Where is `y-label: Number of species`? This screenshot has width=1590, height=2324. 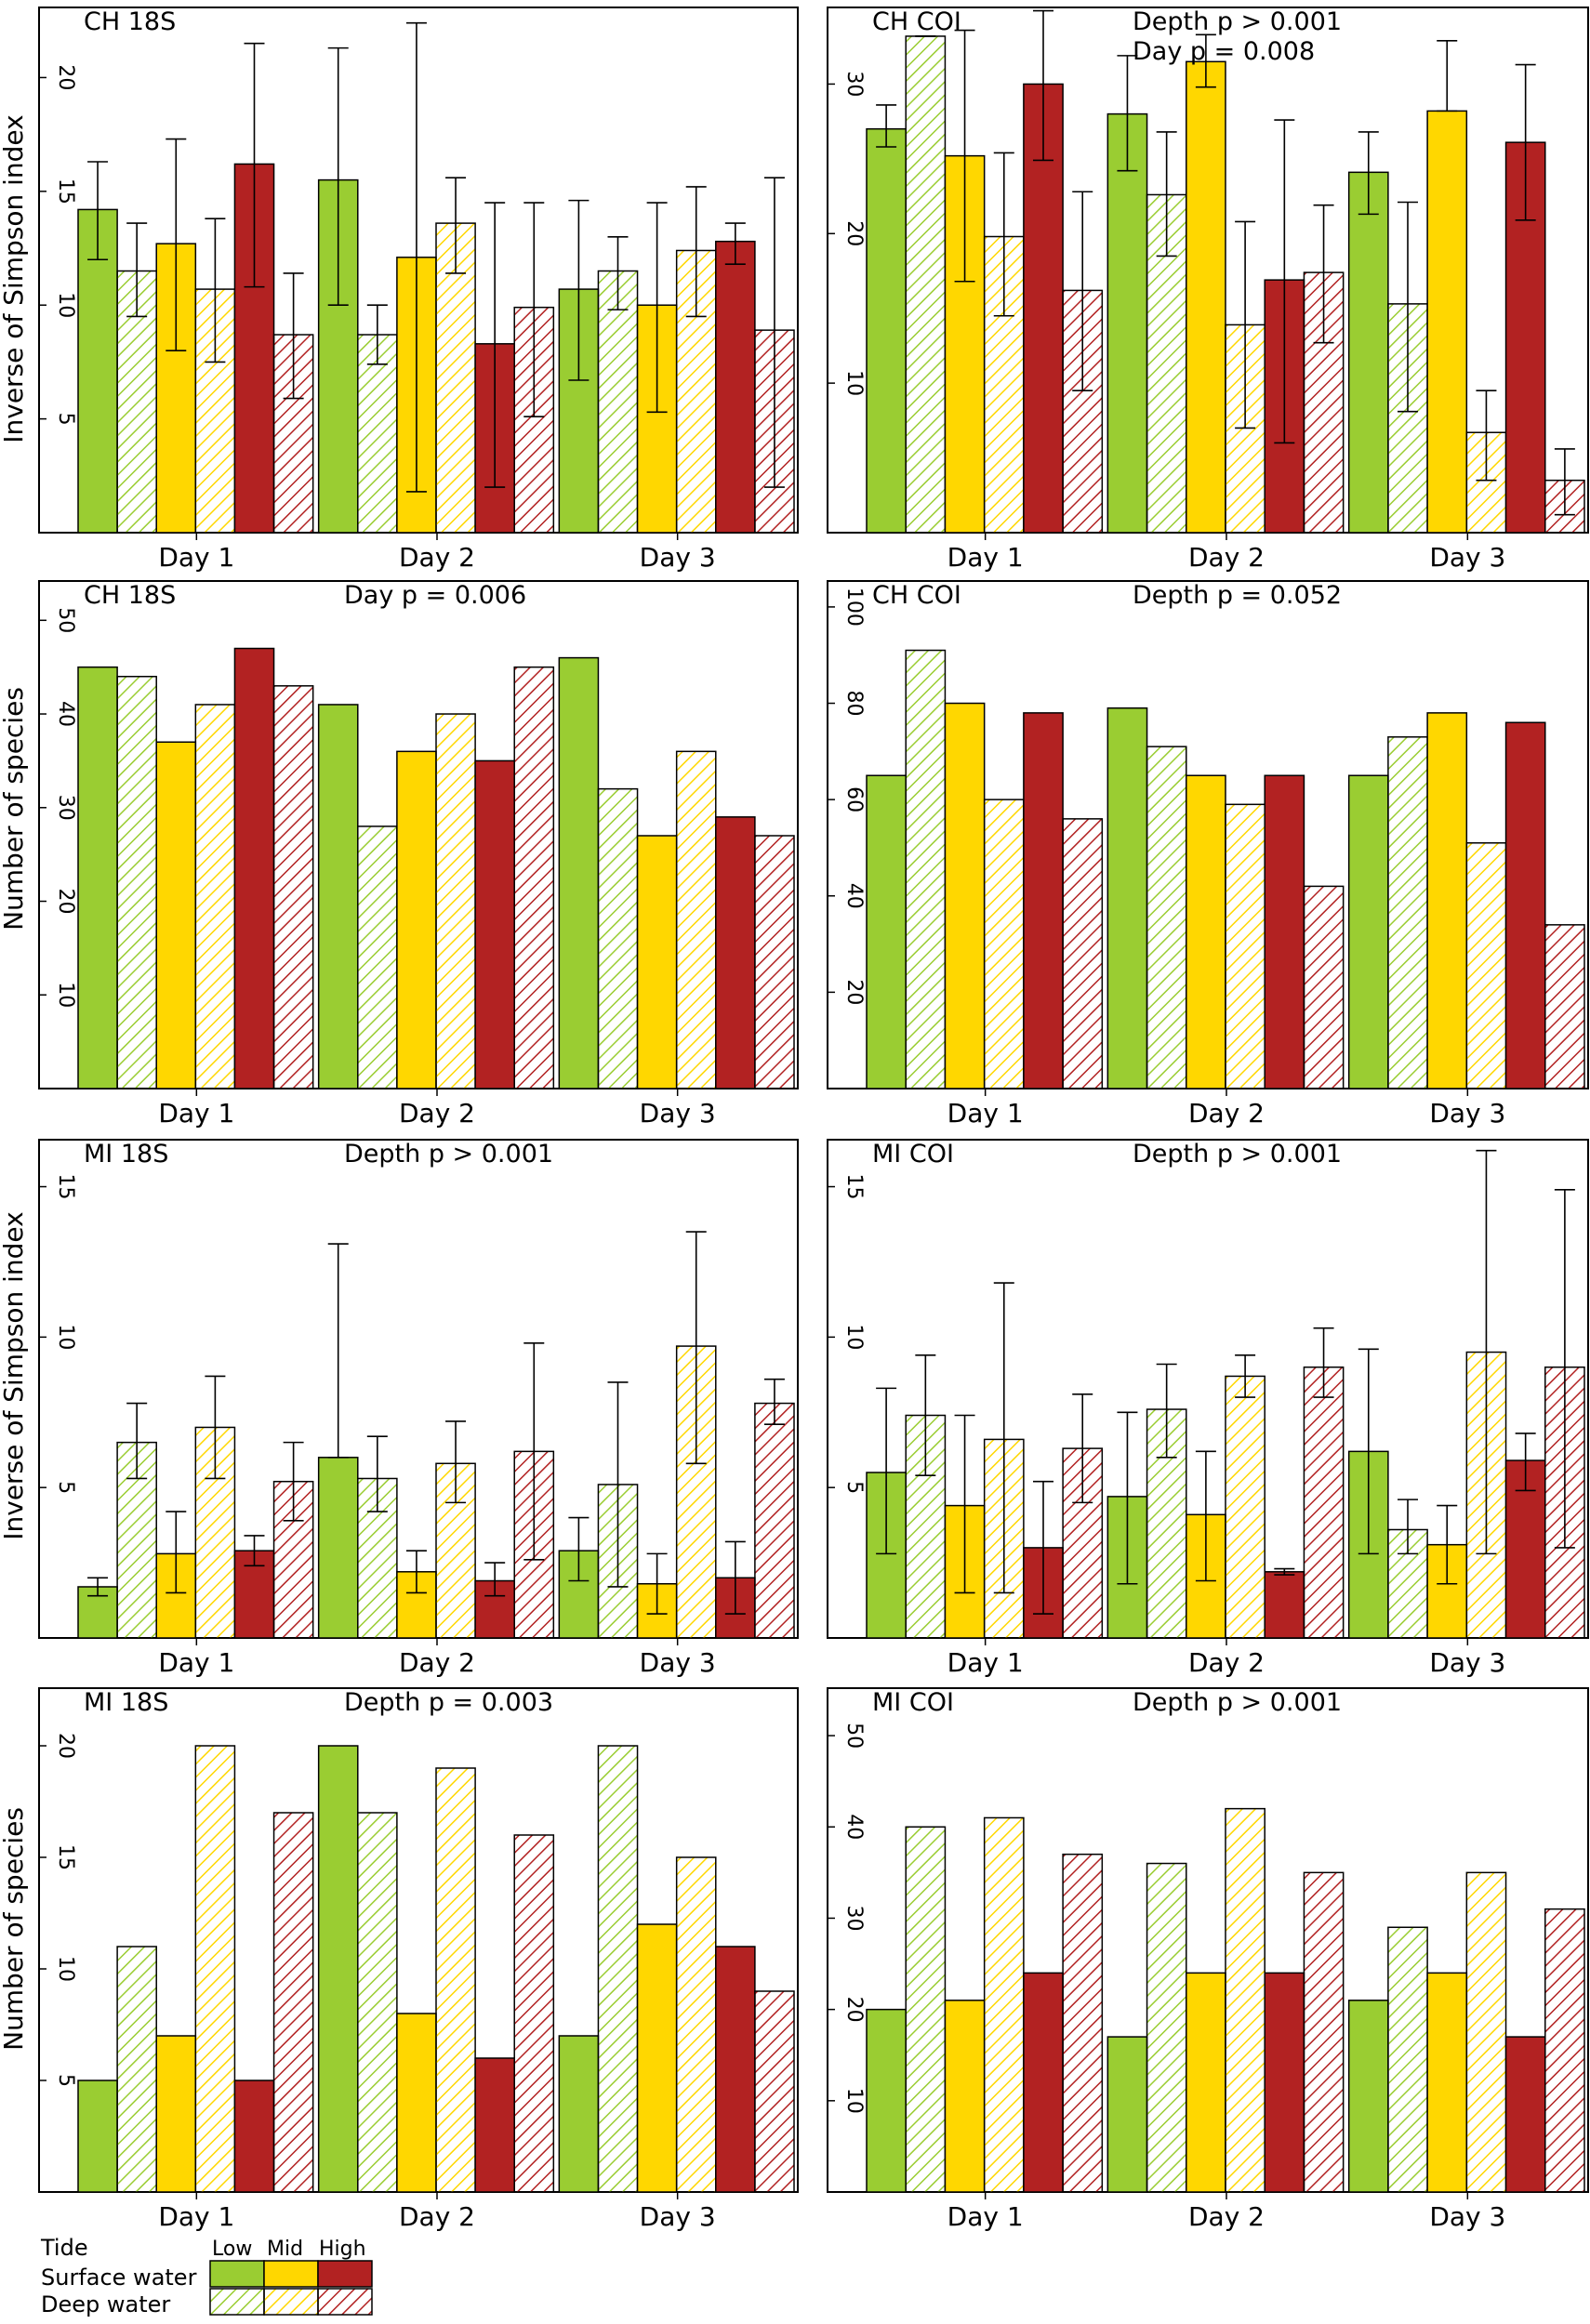 y-label: Number of species is located at coordinates (14, 1929).